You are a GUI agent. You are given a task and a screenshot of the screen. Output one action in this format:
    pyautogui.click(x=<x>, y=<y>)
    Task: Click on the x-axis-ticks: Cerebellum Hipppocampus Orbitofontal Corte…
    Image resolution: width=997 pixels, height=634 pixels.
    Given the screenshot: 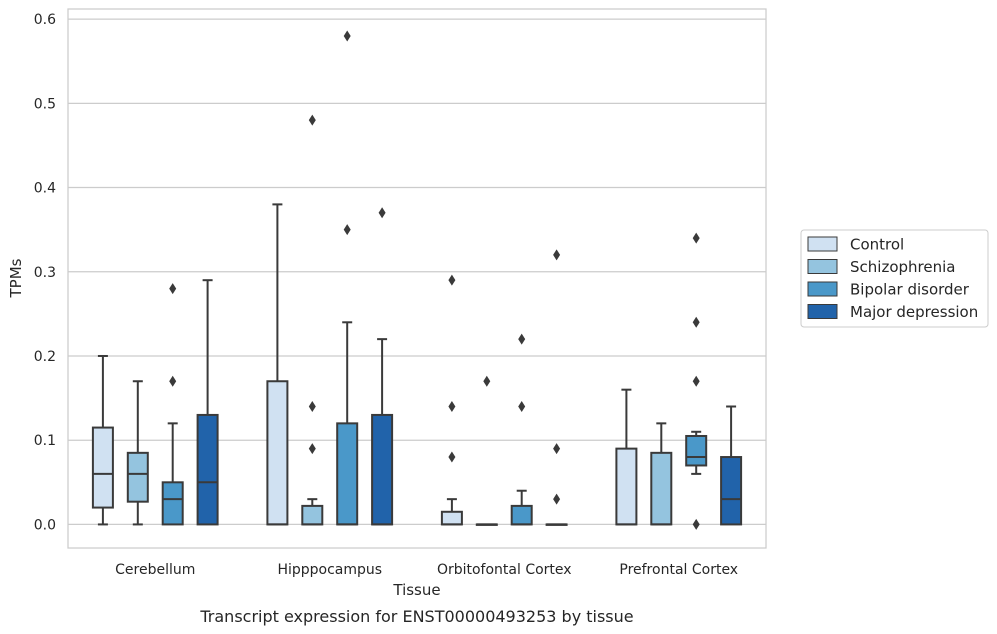 What is the action you would take?
    pyautogui.click(x=426, y=570)
    